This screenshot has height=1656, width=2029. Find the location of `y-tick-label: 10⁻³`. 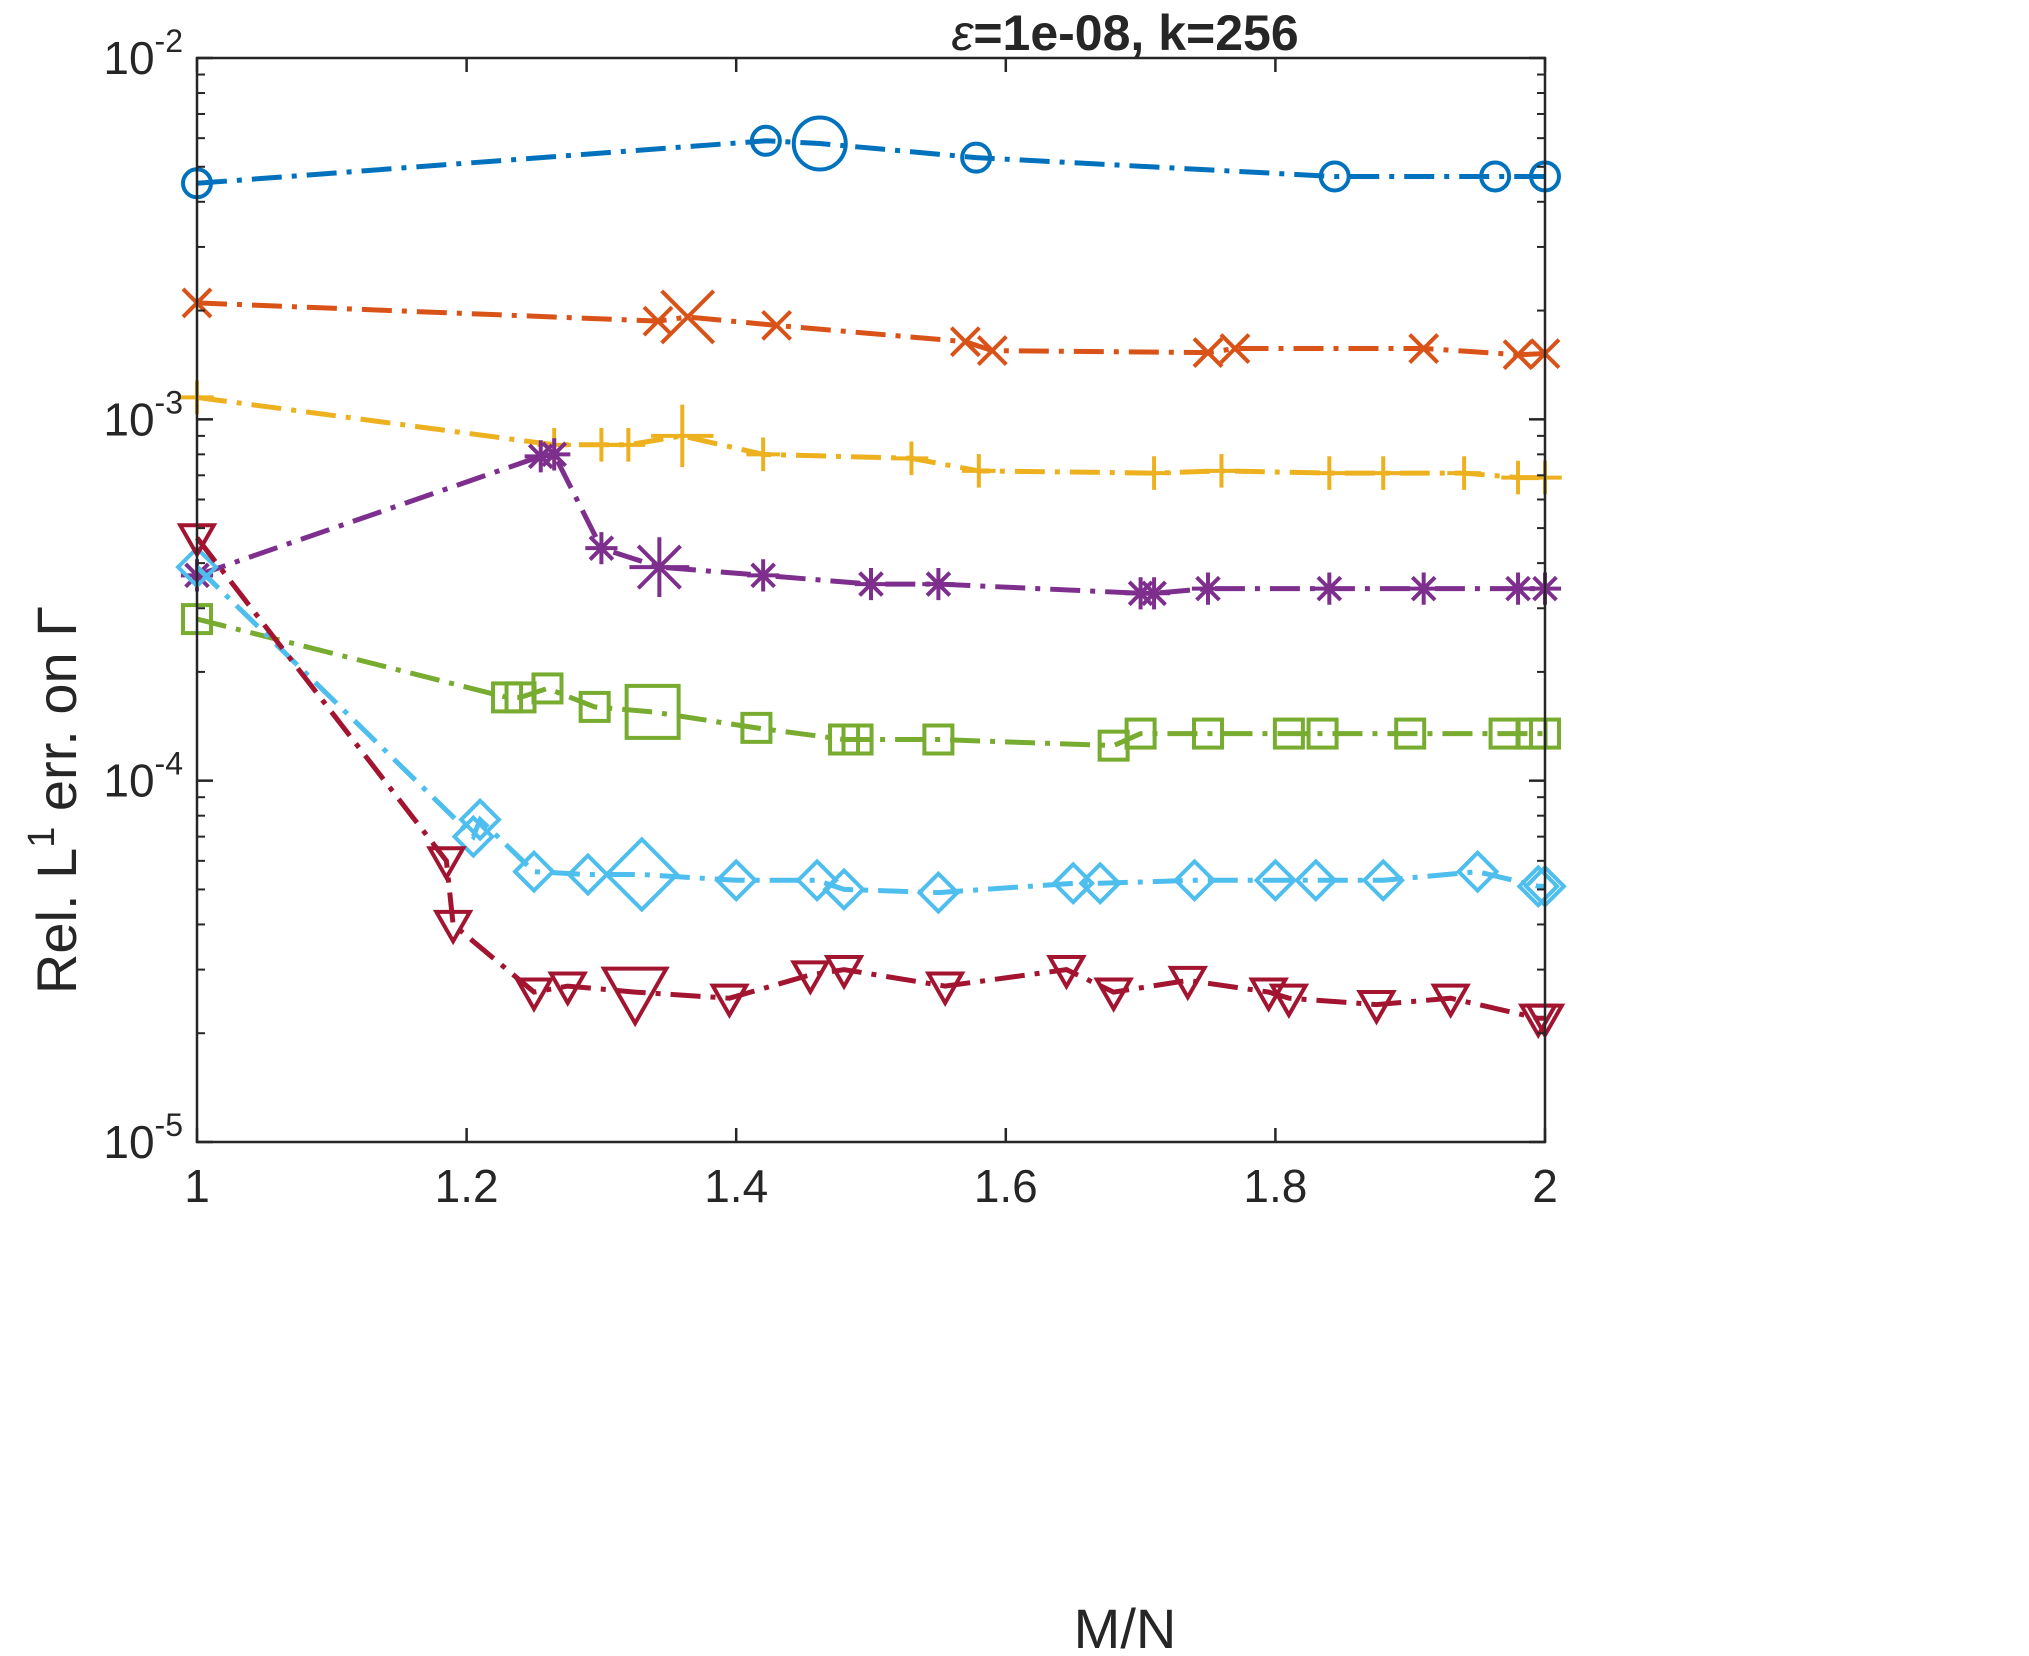

y-tick-label: 10⁻³ is located at coordinates (143, 414).